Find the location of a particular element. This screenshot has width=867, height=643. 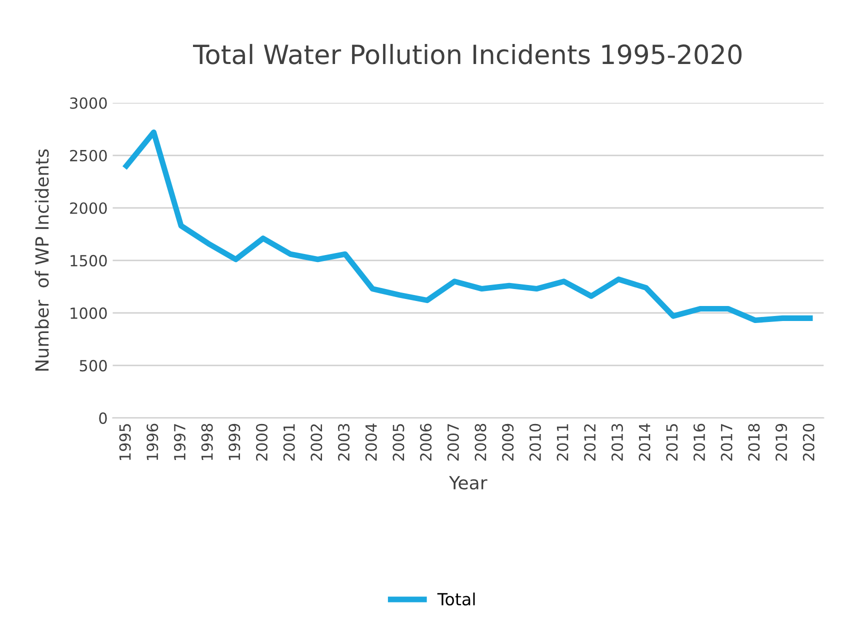

x-tick-label: 2011 is located at coordinates (562, 442).